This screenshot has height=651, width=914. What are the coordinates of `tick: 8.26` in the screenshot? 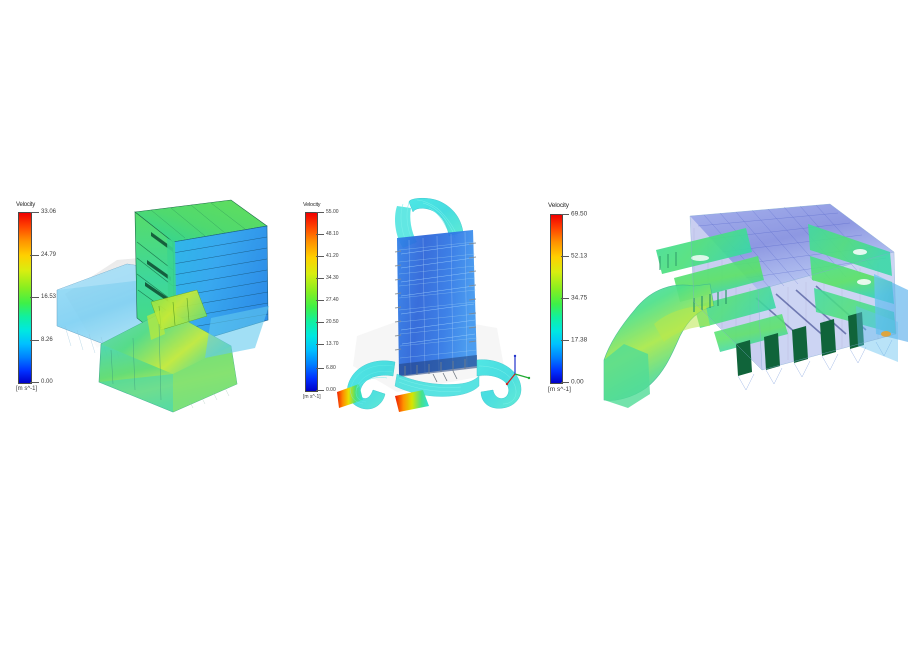 It's located at (53, 340).